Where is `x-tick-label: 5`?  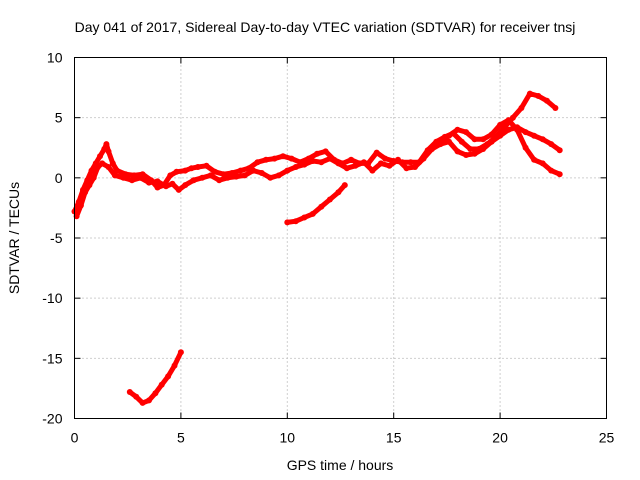 x-tick-label: 5 is located at coordinates (181, 438).